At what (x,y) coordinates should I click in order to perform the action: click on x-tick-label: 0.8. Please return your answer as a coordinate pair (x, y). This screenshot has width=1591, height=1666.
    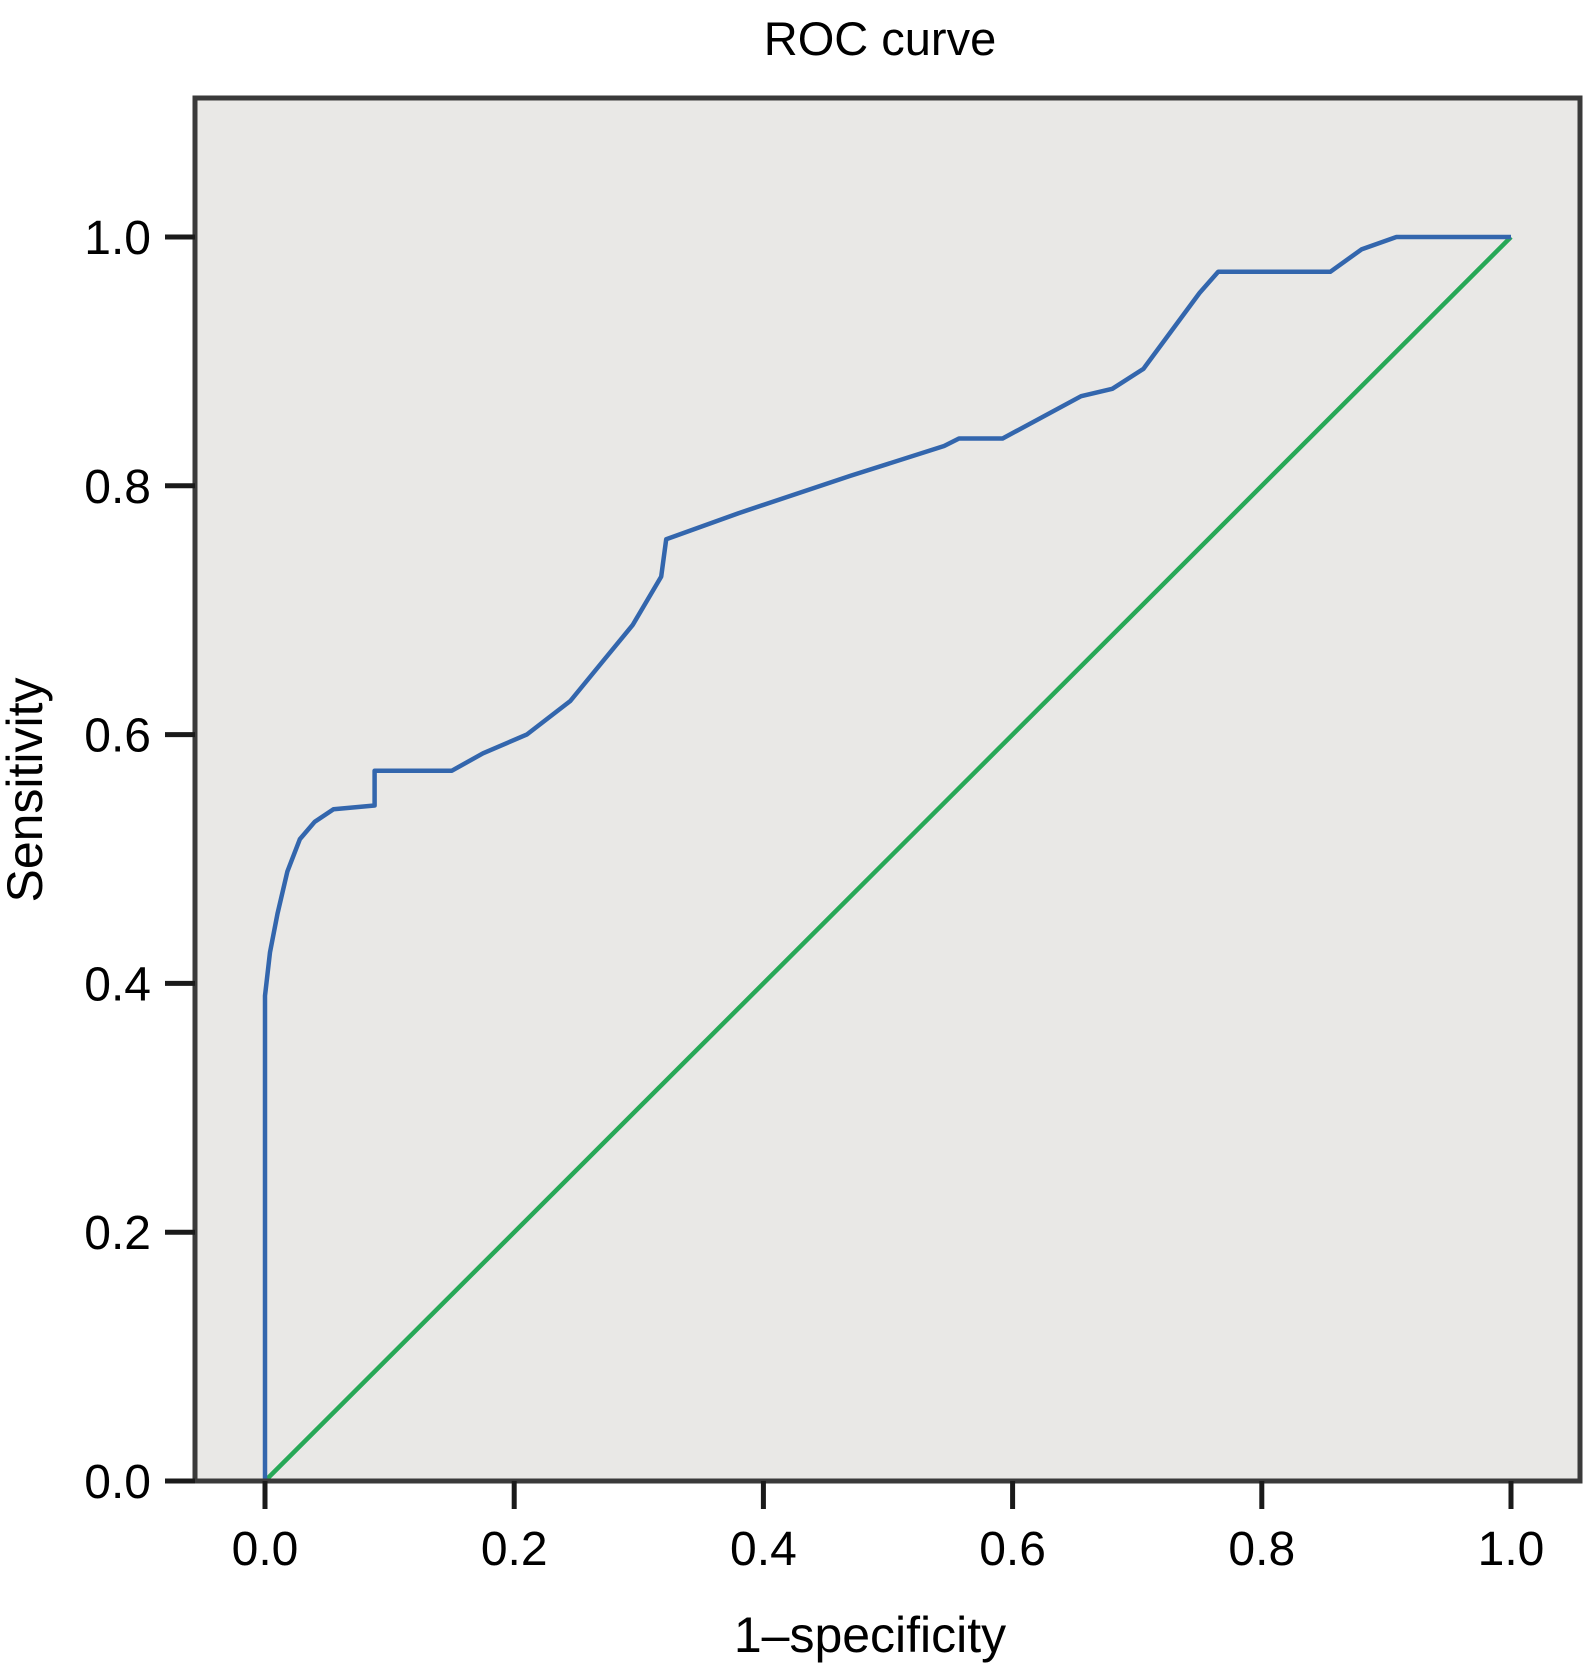
    Looking at the image, I should click on (1261, 1549).